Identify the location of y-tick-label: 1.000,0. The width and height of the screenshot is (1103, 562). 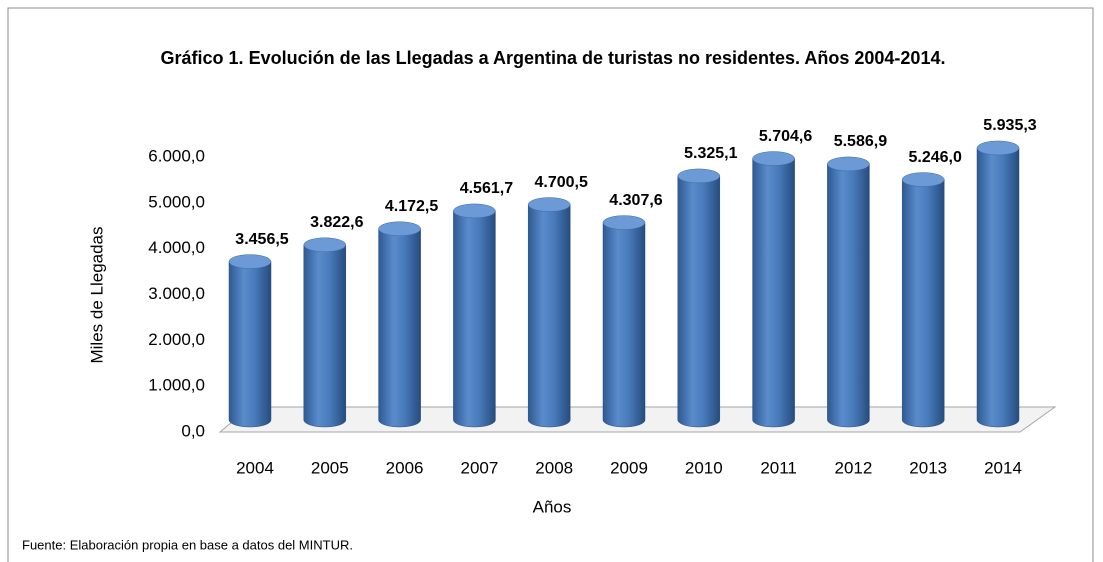
(176, 385).